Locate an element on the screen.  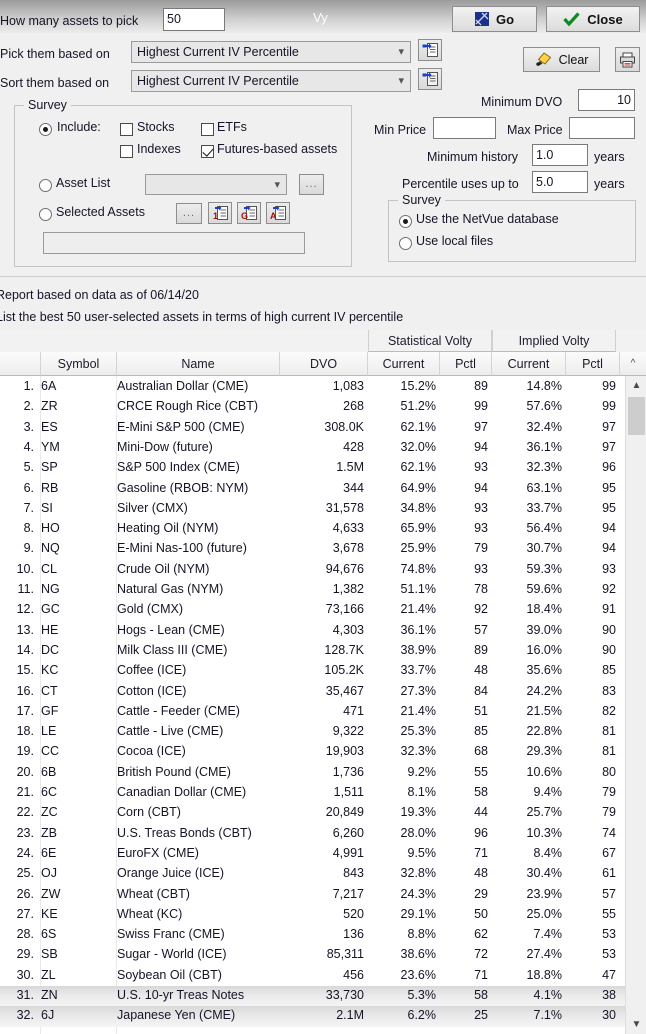
table-row: 30. ZL Soybean Oil (CBT) 456 23.6% 71 18.8% 47 is located at coordinates (312, 976).